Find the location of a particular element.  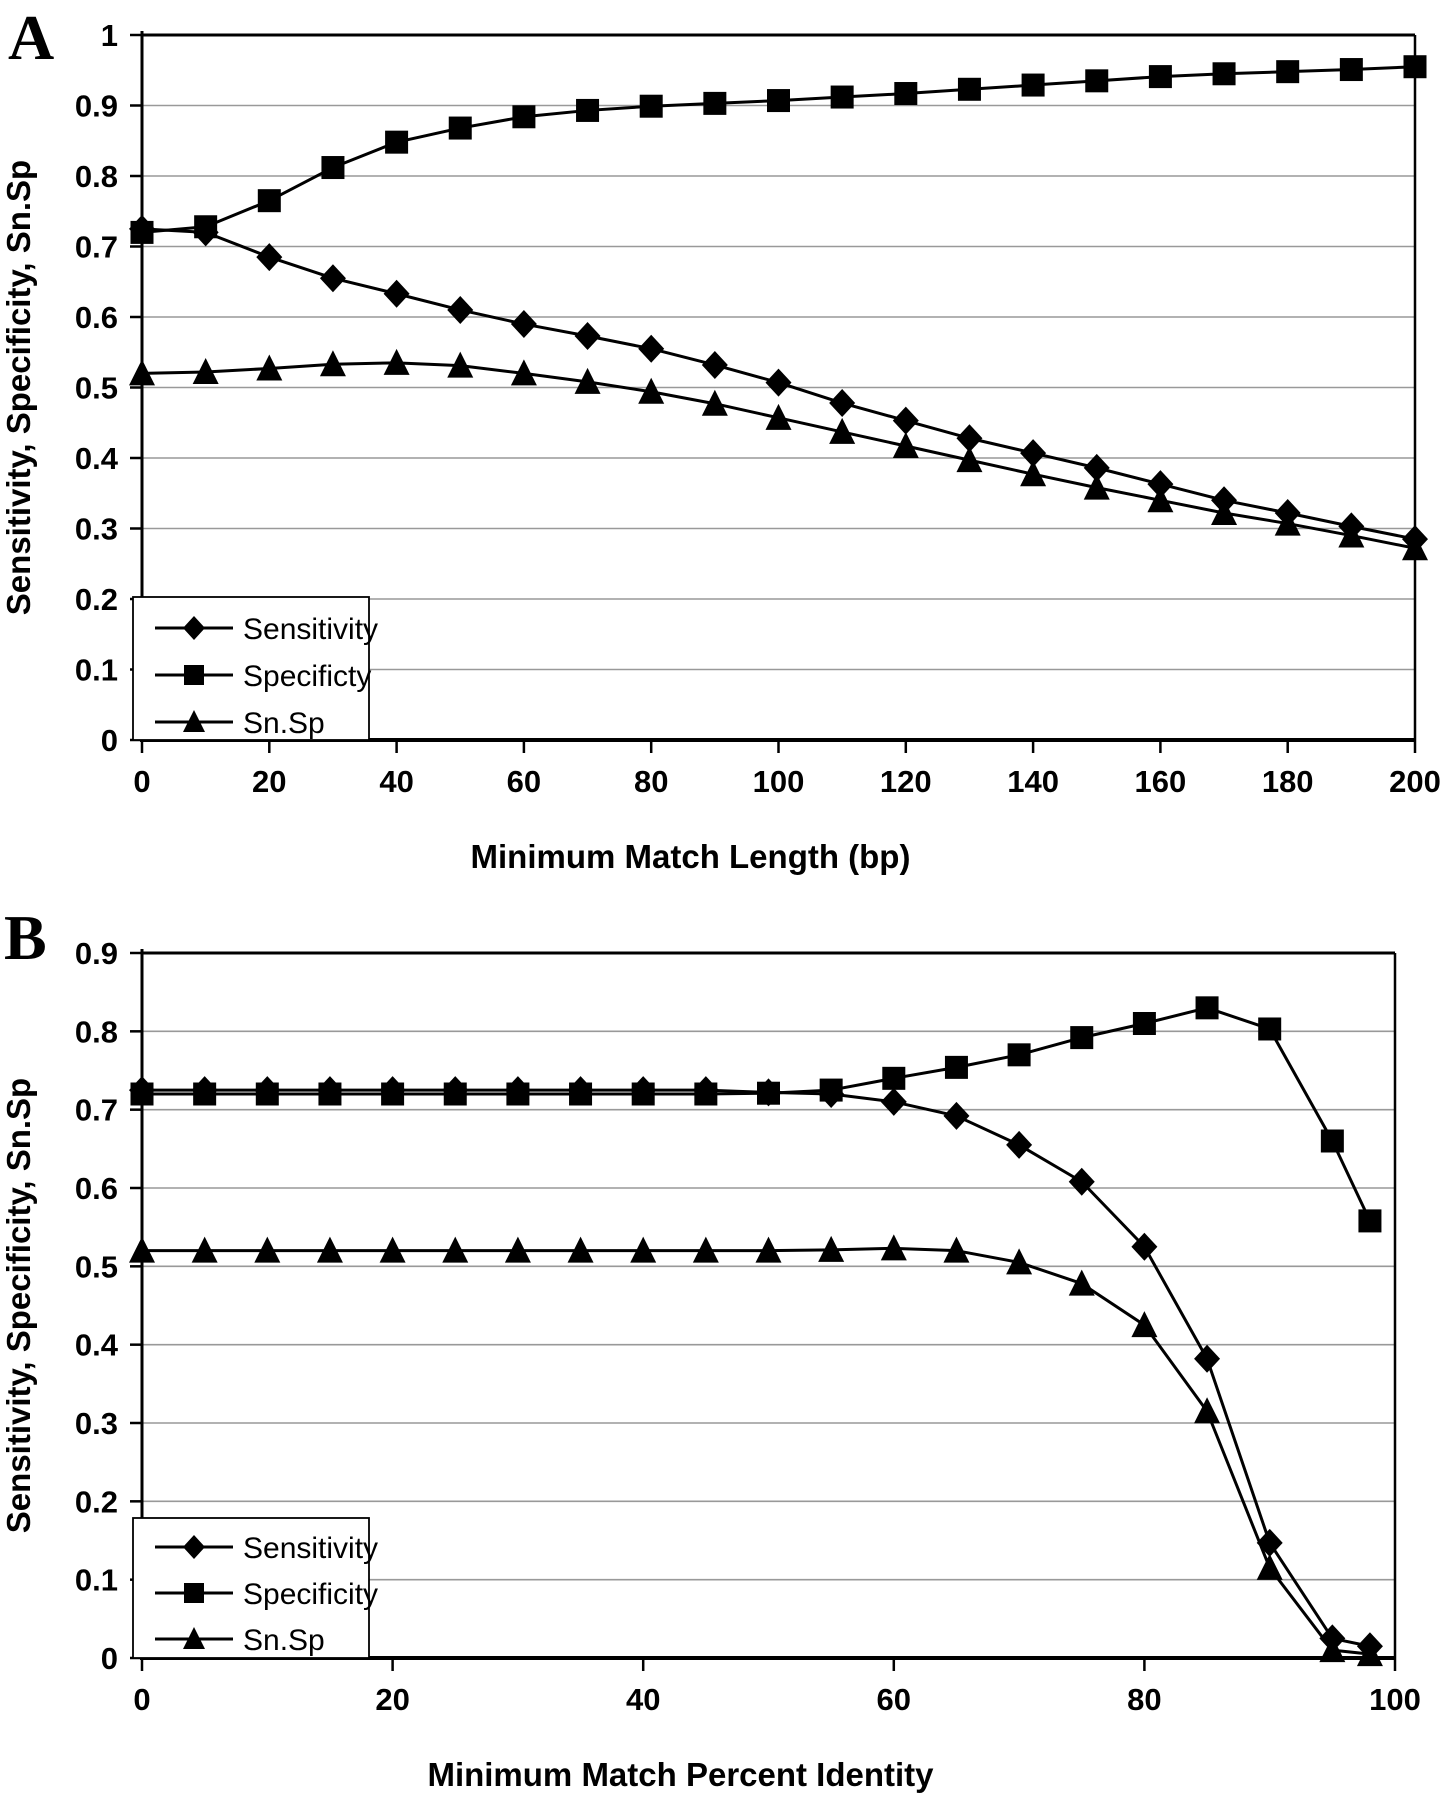

x-axis-title: Minimum Match Percent Identity is located at coordinates (680, 1774).